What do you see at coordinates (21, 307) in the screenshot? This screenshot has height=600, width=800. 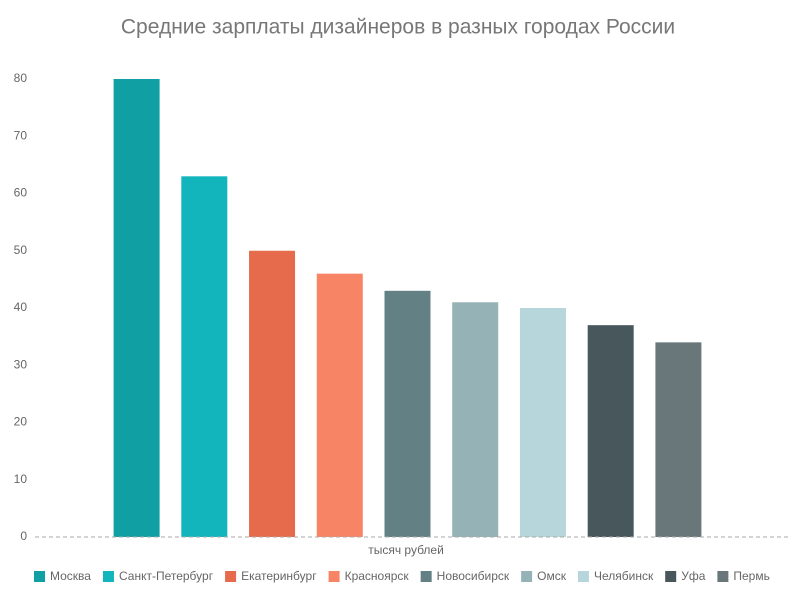 I see `y-tick-label: 40` at bounding box center [21, 307].